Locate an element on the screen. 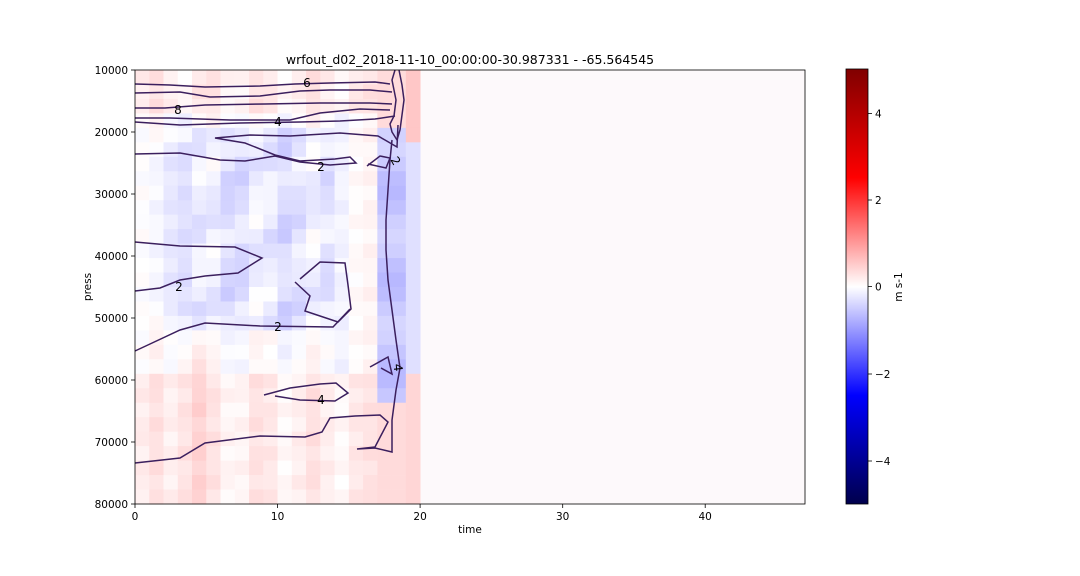 The height and width of the screenshot is (576, 1080). x-tick-label: 10 is located at coordinates (277, 517).